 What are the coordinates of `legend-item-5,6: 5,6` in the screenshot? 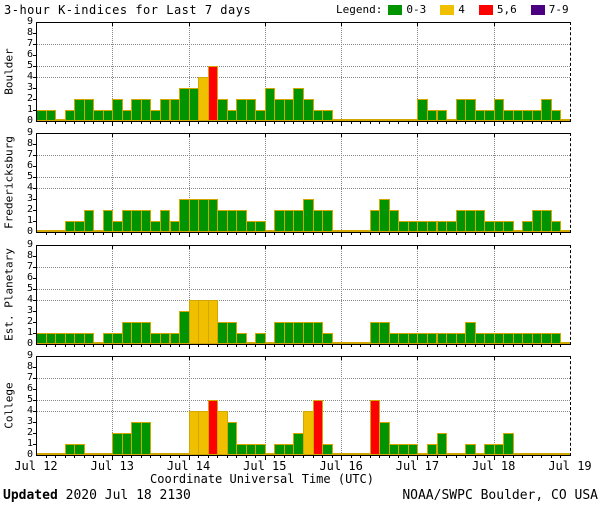 It's located at (497, 9).